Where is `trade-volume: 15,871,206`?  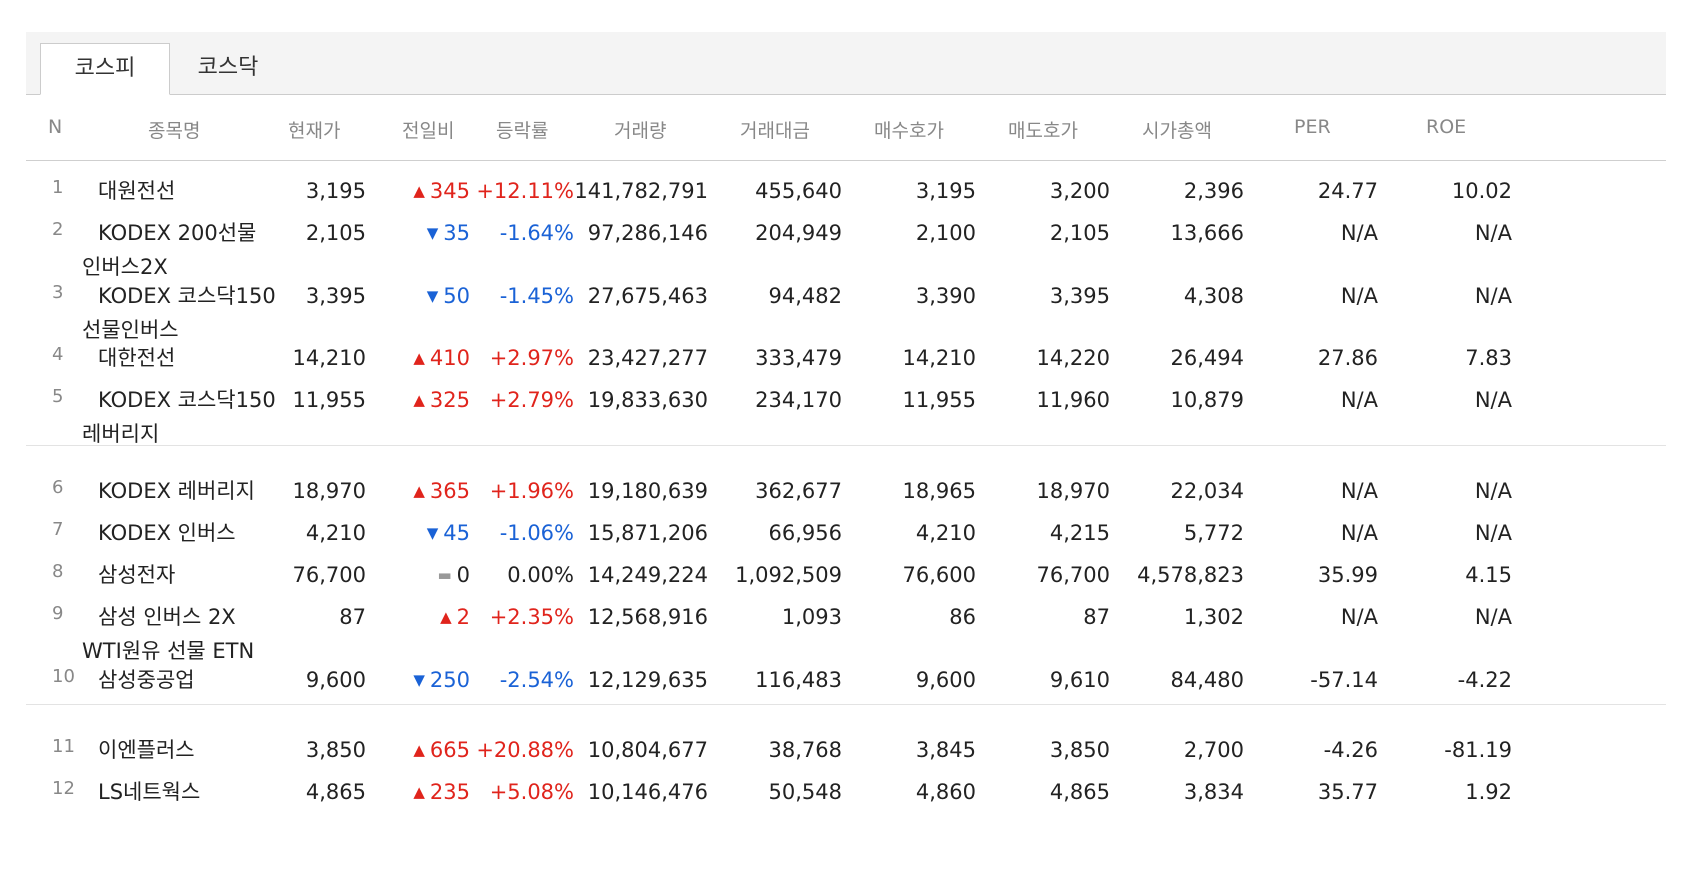 trade-volume: 15,871,206 is located at coordinates (647, 533).